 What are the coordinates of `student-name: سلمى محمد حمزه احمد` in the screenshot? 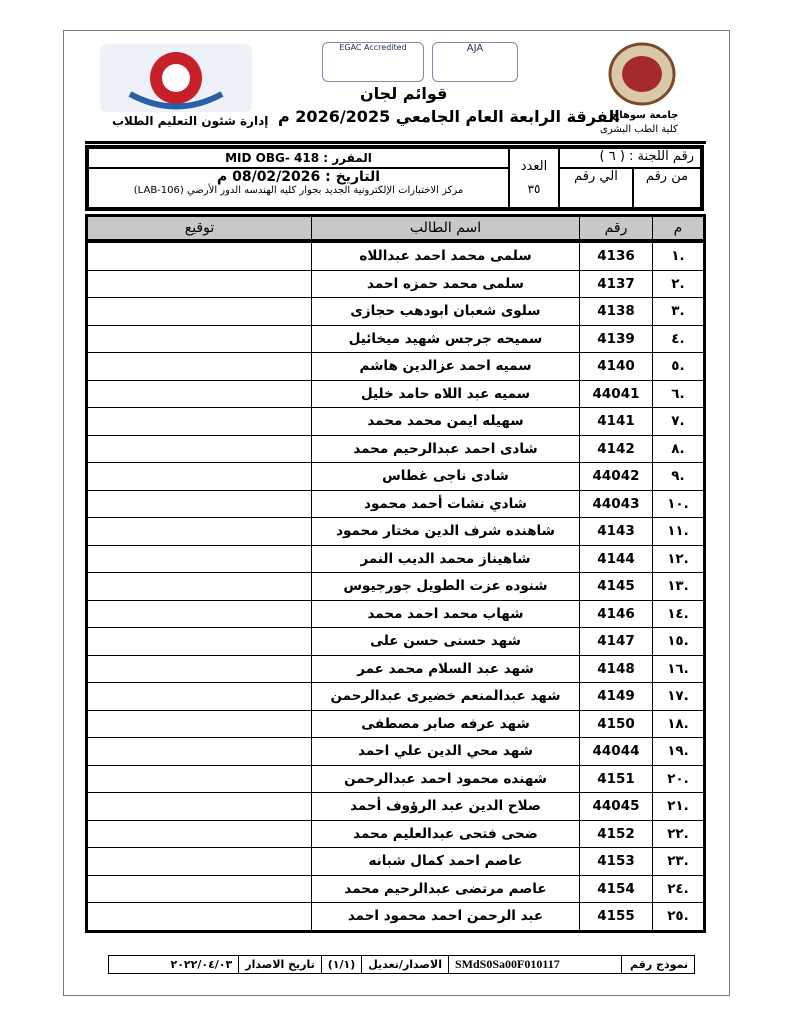 It's located at (445, 283).